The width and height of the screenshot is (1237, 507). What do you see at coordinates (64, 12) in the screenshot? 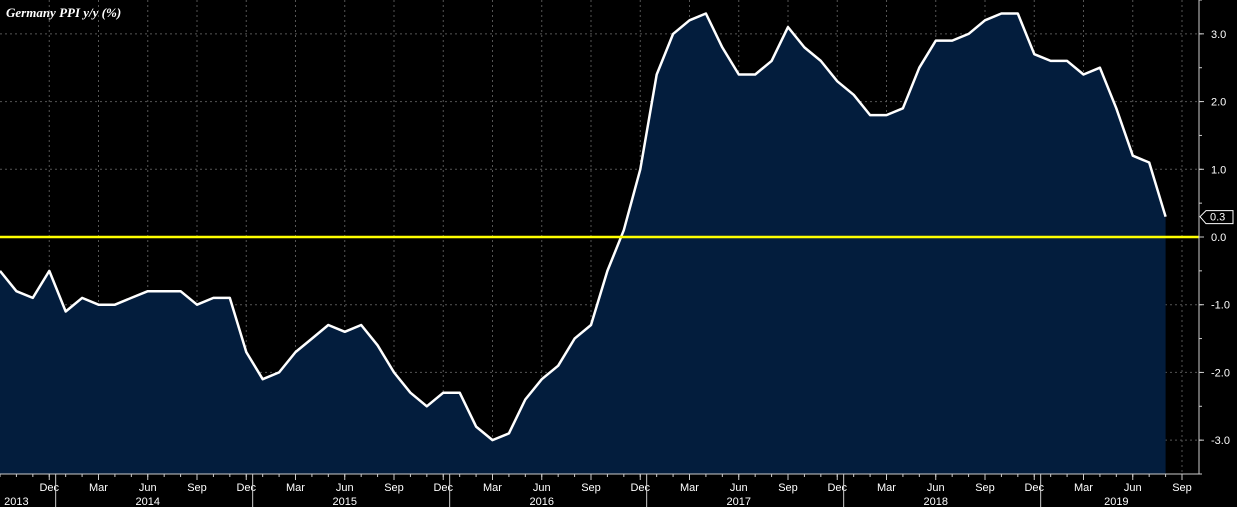
I see `chart-title: Germany PPI y/y (%)` at bounding box center [64, 12].